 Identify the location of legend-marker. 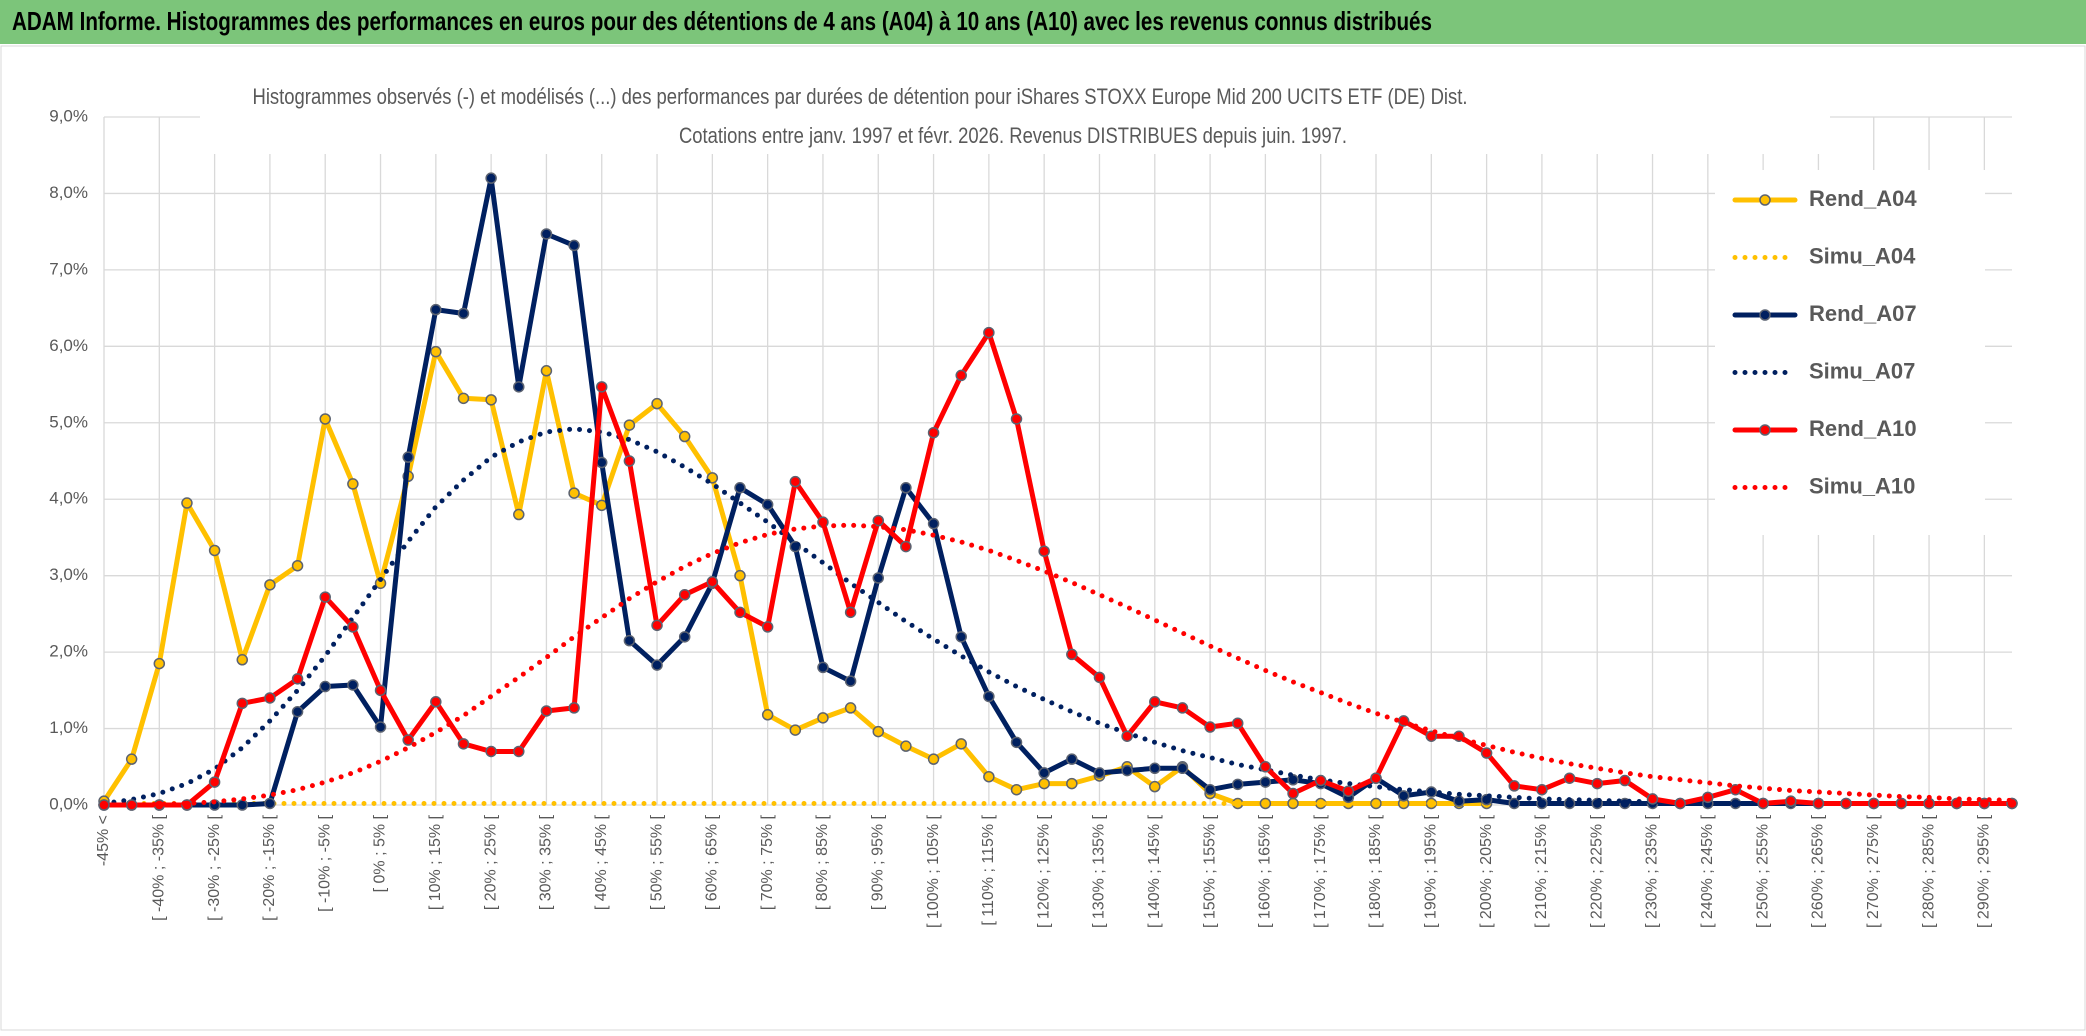
(1765, 430).